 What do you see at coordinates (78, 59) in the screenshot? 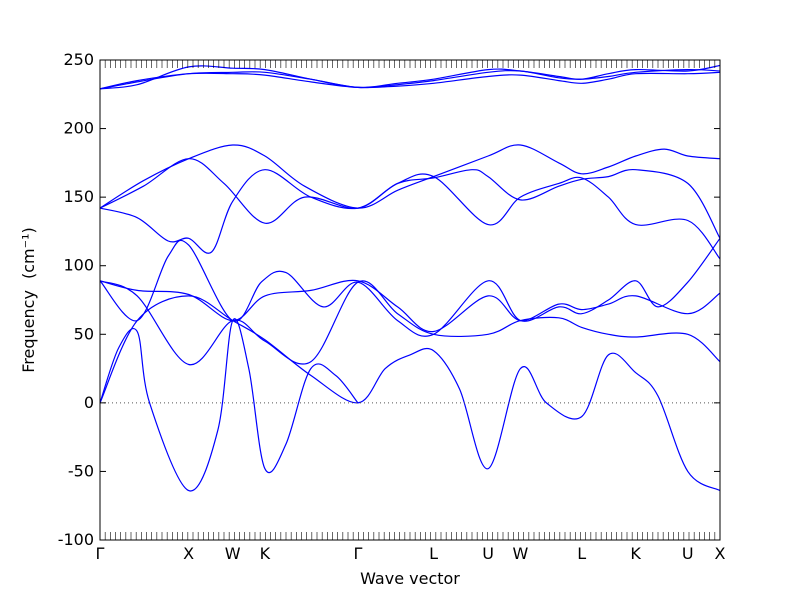
I see `y-tick-label: 250` at bounding box center [78, 59].